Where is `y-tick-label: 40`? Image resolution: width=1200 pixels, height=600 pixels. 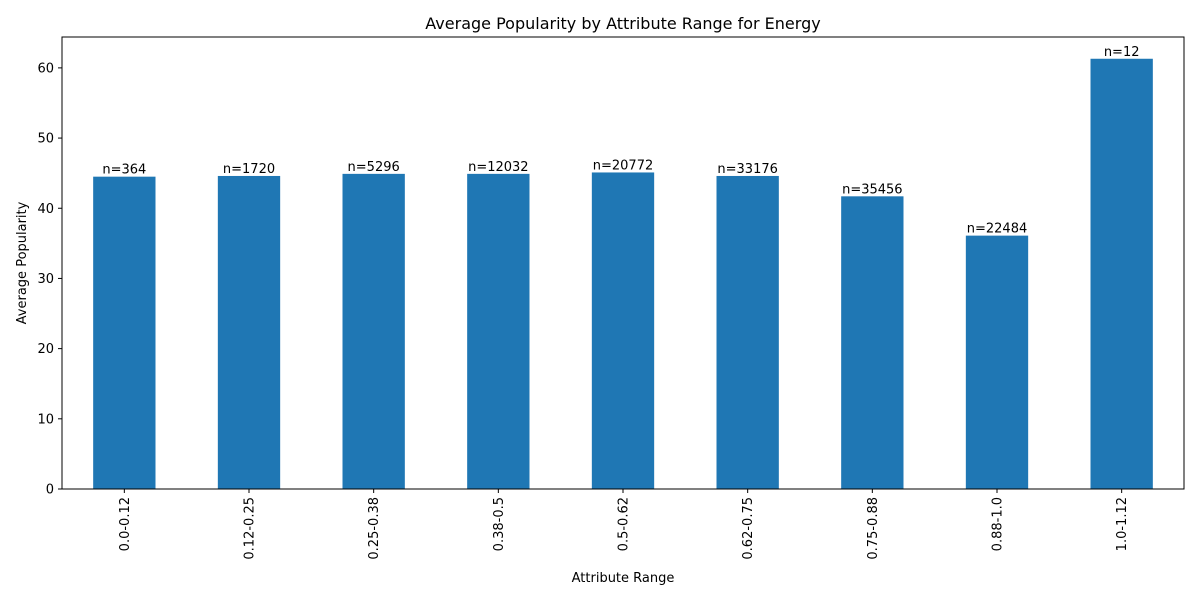
y-tick-label: 40 is located at coordinates (45, 209).